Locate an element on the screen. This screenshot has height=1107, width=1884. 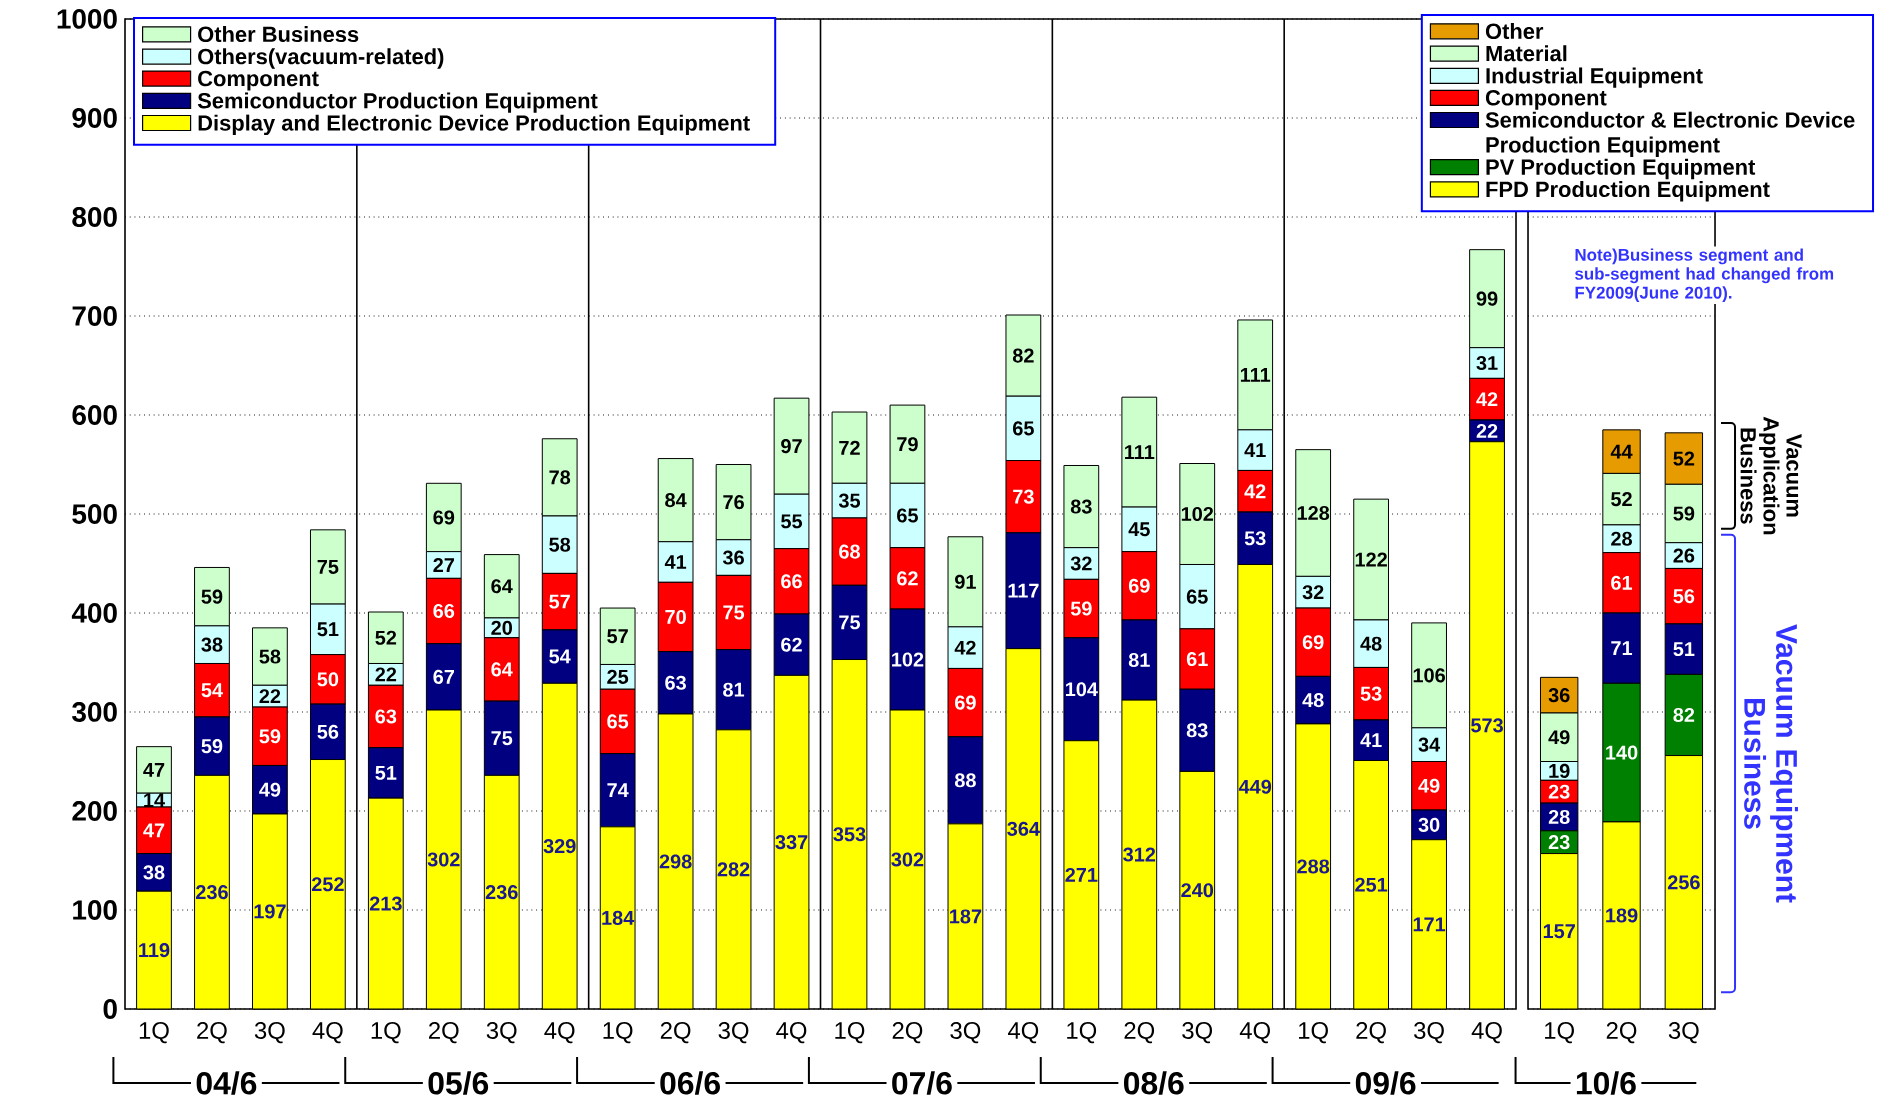
data-label: 68 is located at coordinates (849, 551).